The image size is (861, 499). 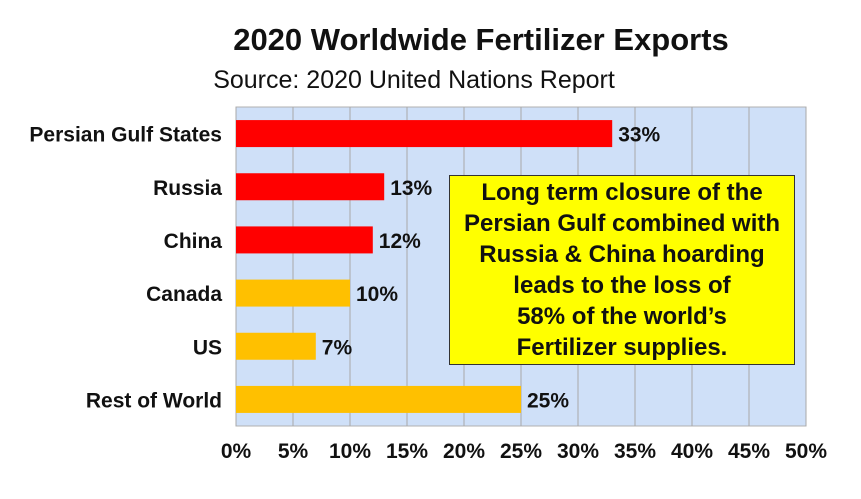 What do you see at coordinates (125, 135) in the screenshot?
I see `category-label: Persian Gulf States` at bounding box center [125, 135].